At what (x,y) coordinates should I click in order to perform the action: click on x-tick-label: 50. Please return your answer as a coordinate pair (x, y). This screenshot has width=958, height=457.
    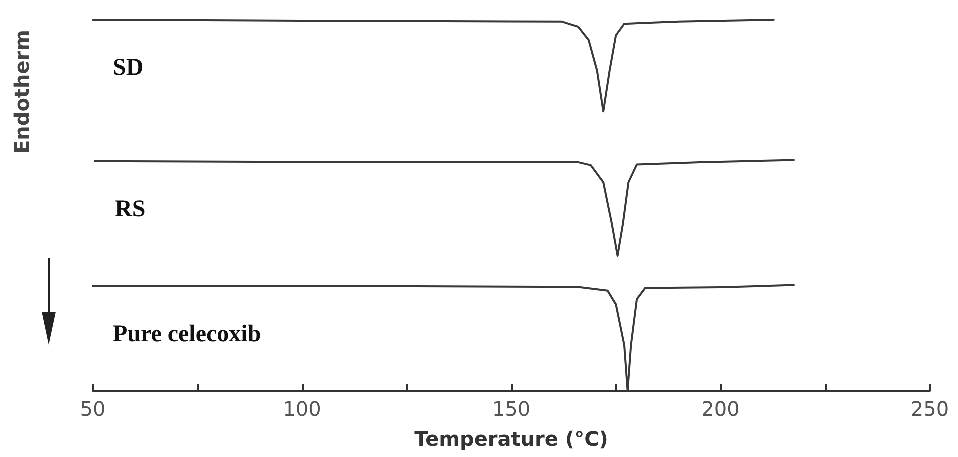
    Looking at the image, I should click on (93, 409).